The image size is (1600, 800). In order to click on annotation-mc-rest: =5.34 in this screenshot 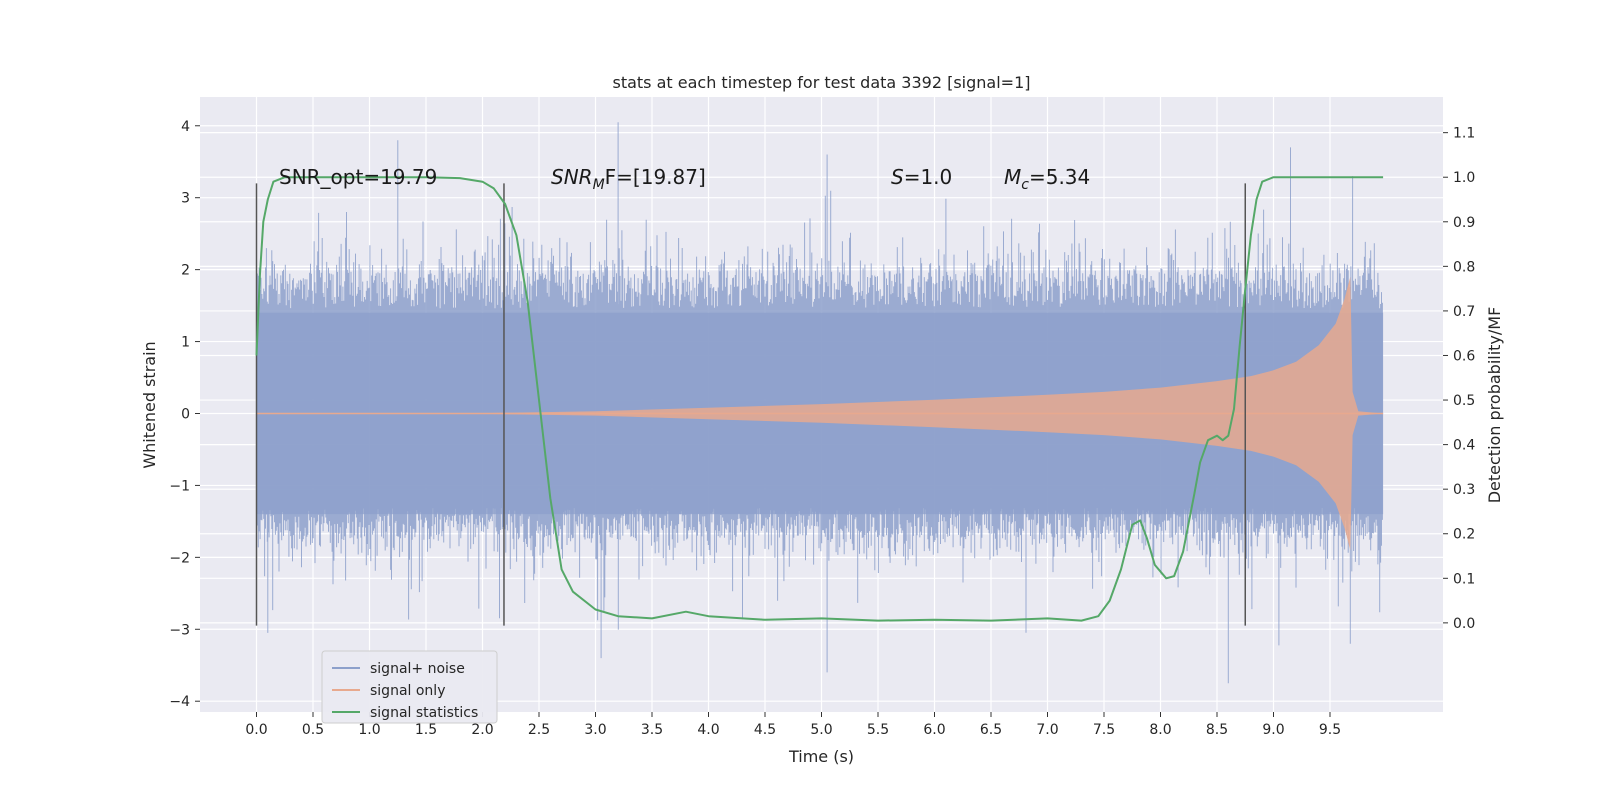, I will do `click(1059, 177)`.